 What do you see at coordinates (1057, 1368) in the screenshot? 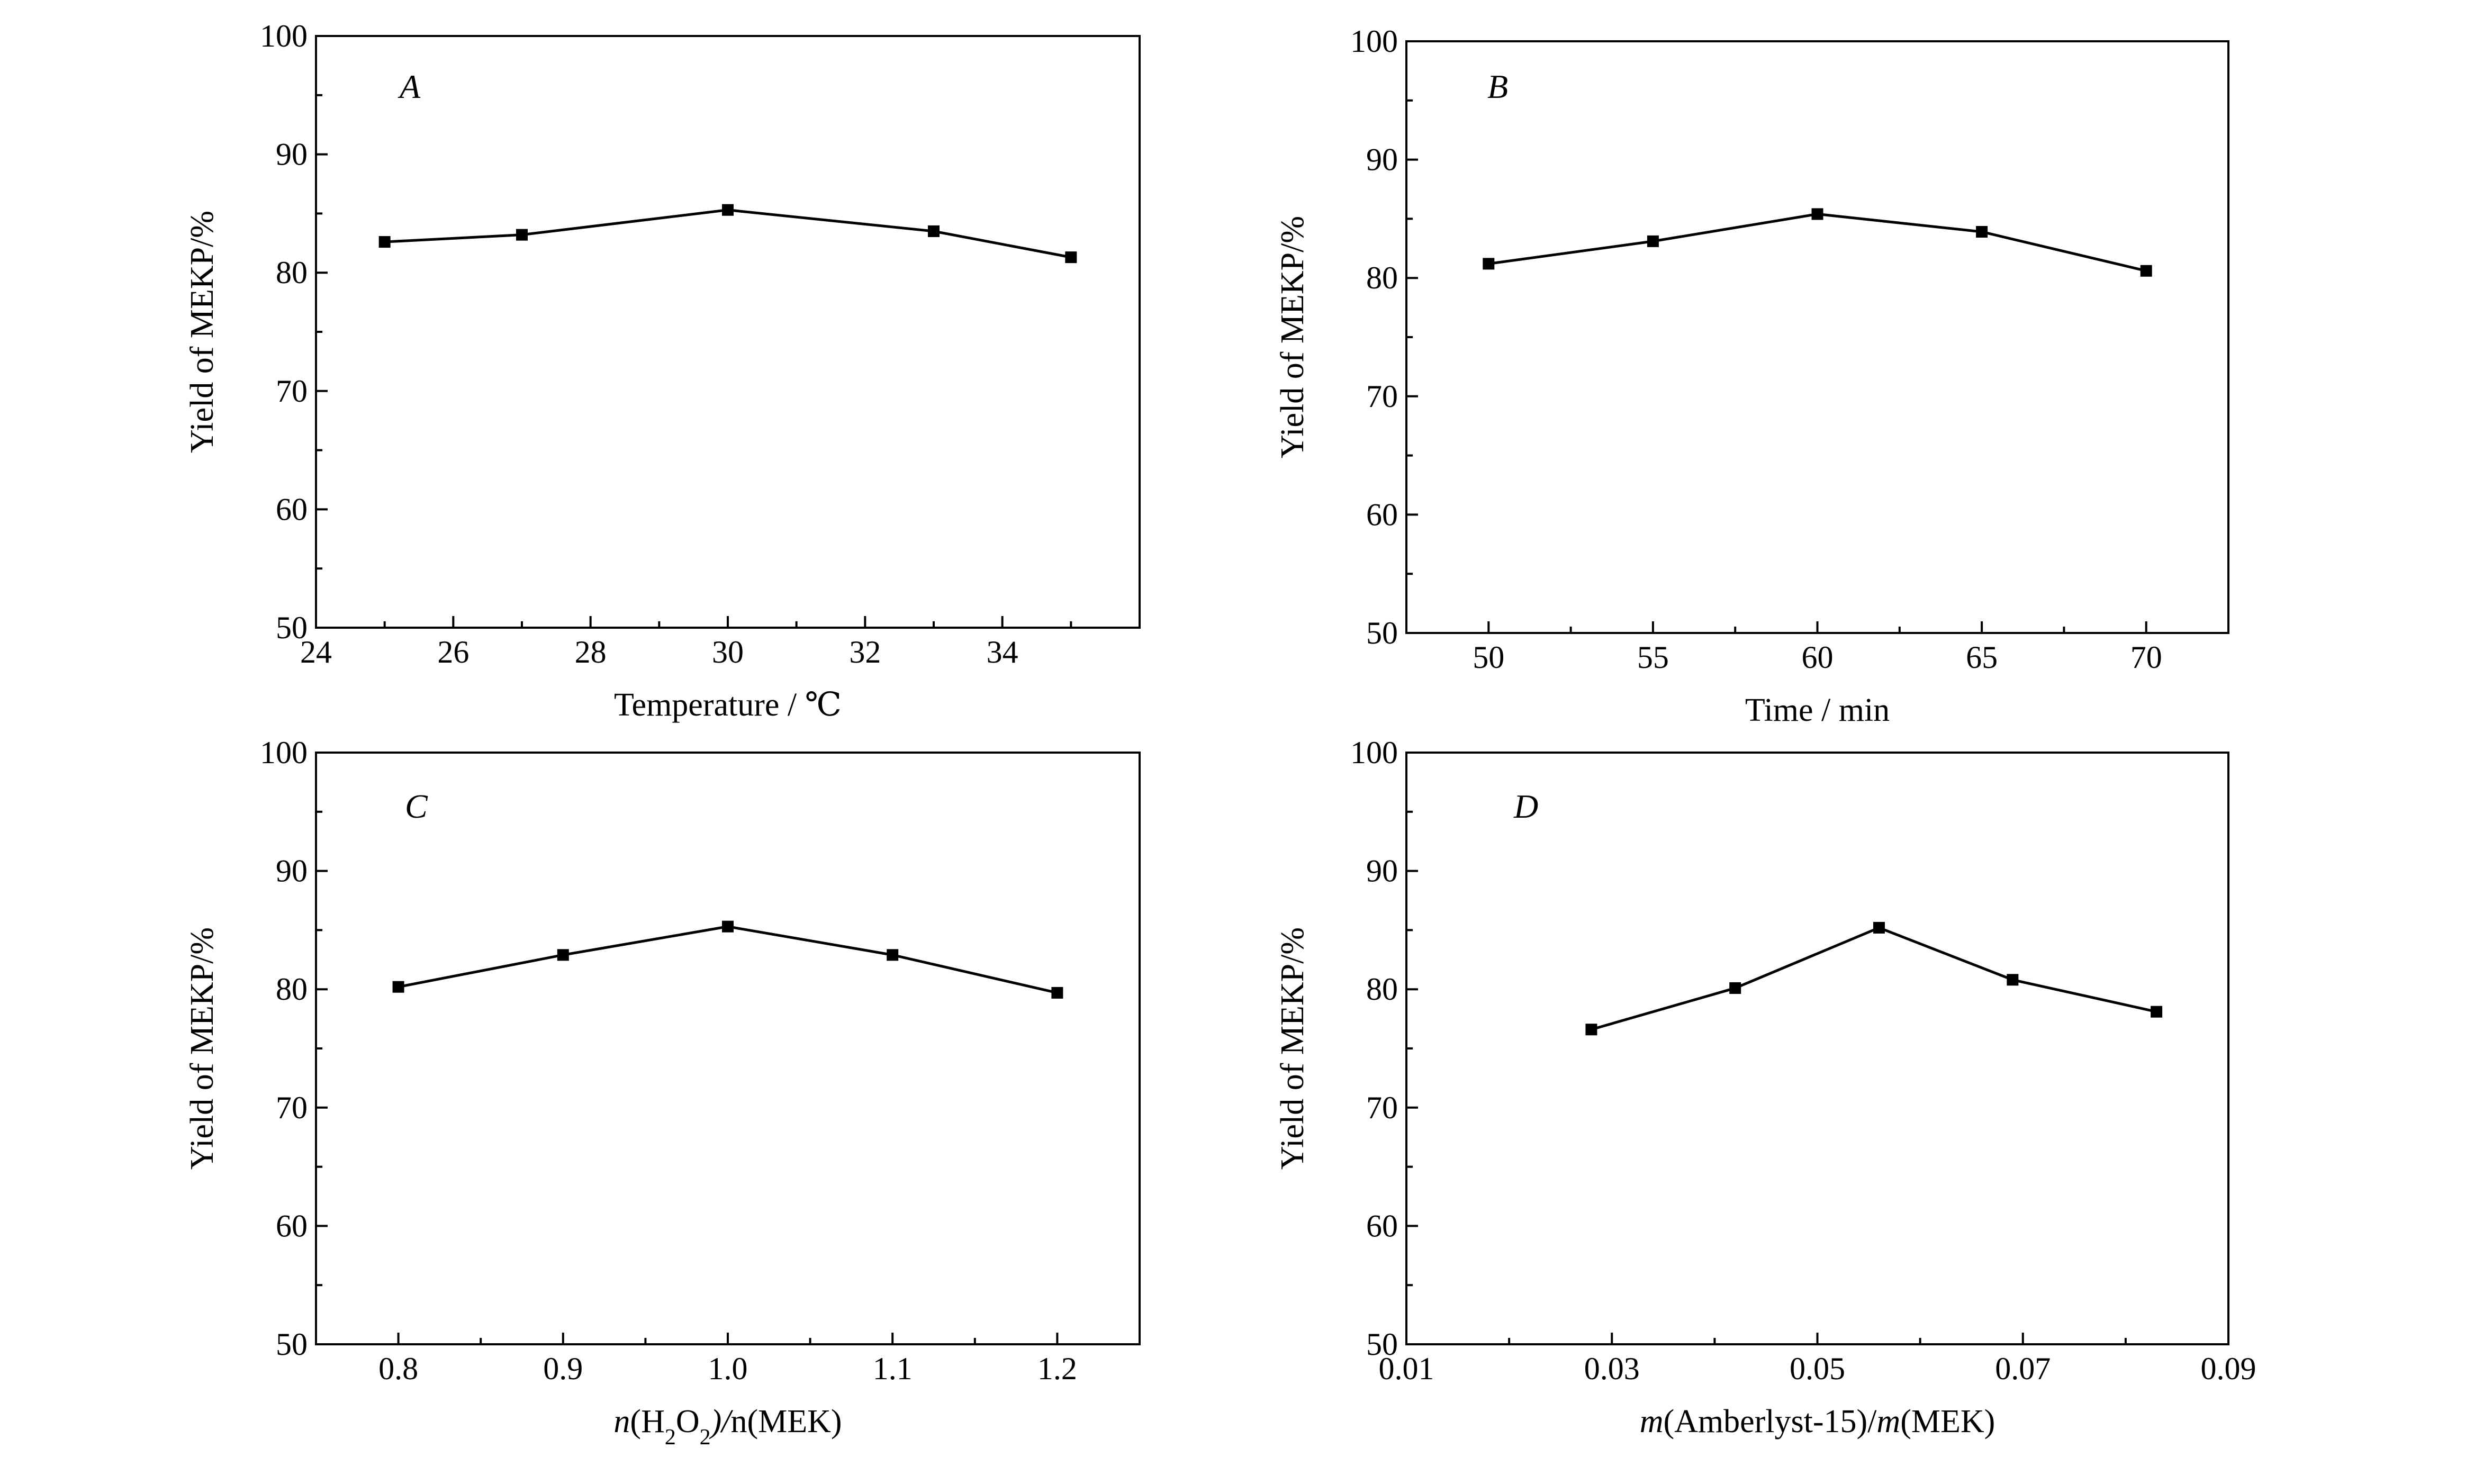
I see `x-tick-label: 1.2` at bounding box center [1057, 1368].